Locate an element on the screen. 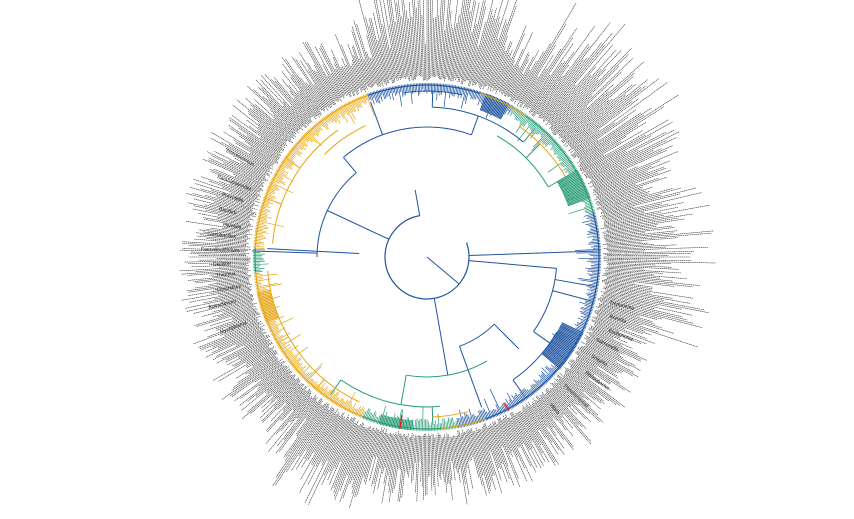  tip-label-text: Eubacterium is located at coordinates (222, 304).